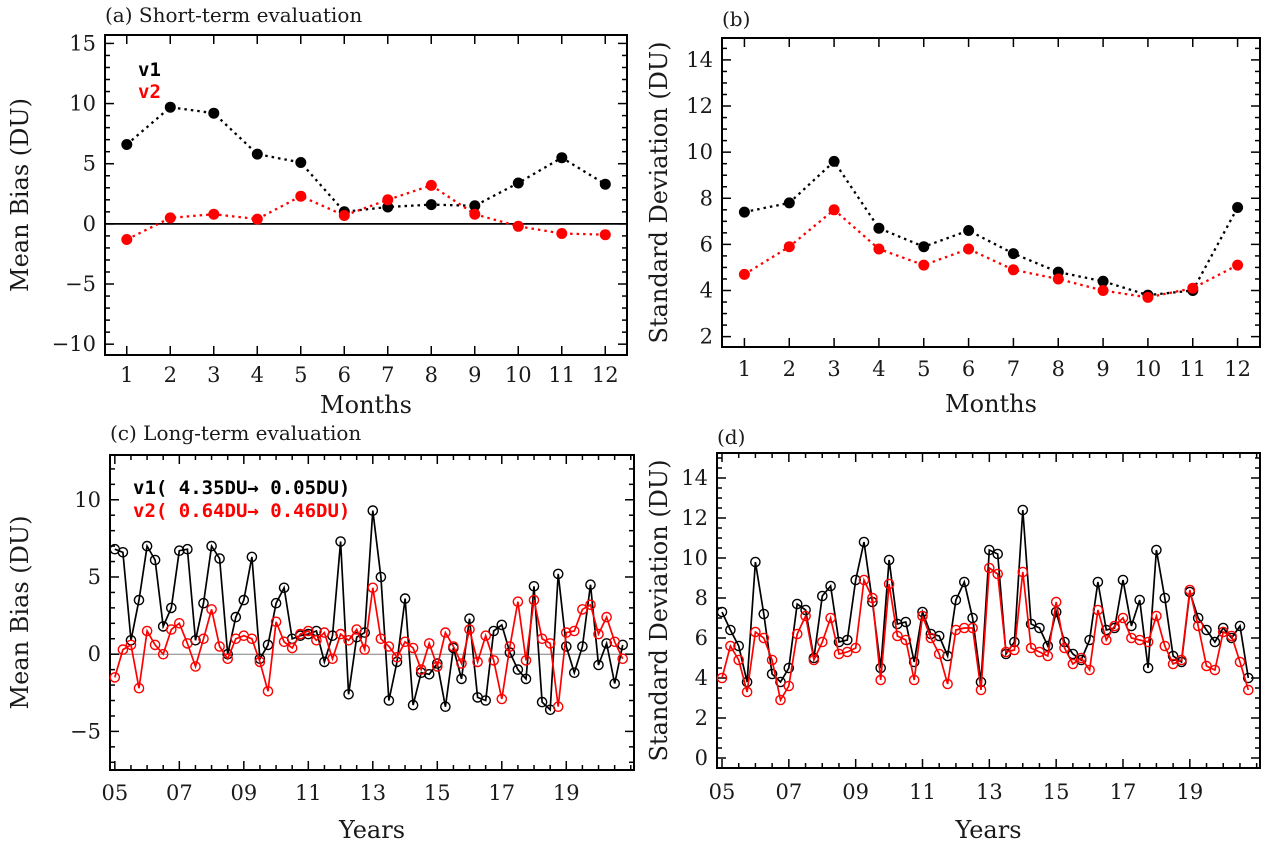  Describe the element at coordinates (241, 488) in the screenshot. I see `legend-entry-v1: v1( 4.35DU→ 0.05DU)` at that location.